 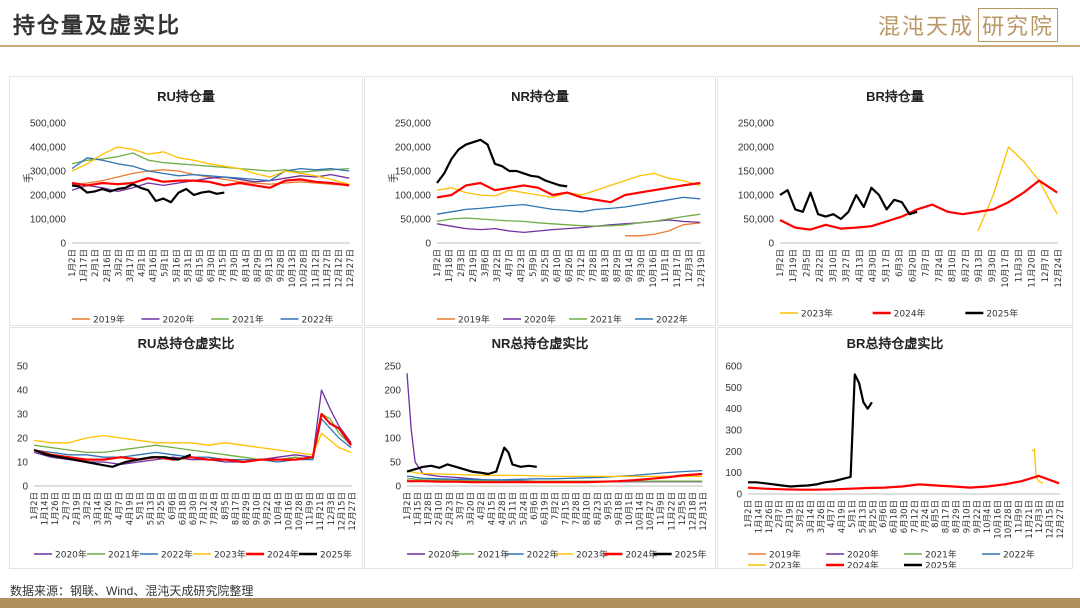 What do you see at coordinates (23, 463) in the screenshot?
I see `y-tick-label: 10` at bounding box center [23, 463].